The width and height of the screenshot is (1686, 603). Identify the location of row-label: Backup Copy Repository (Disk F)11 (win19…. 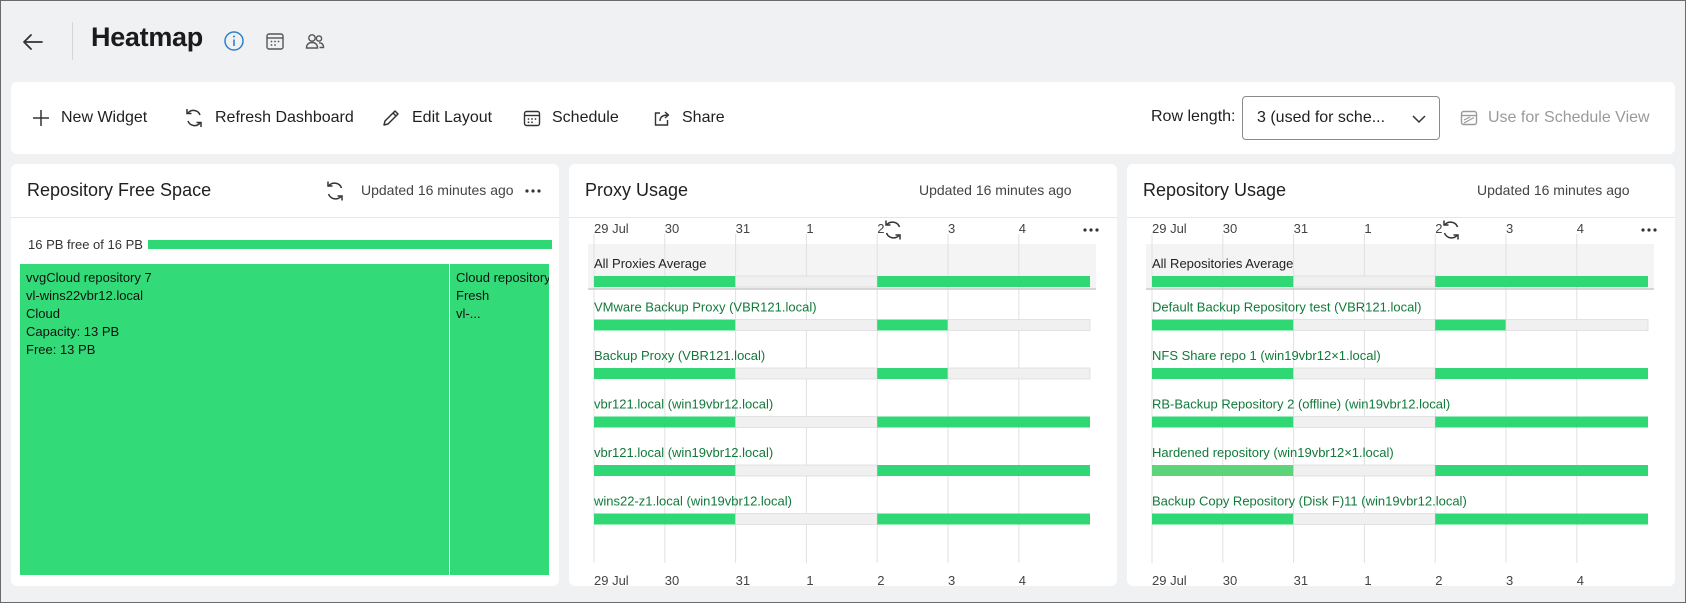
(1309, 501).